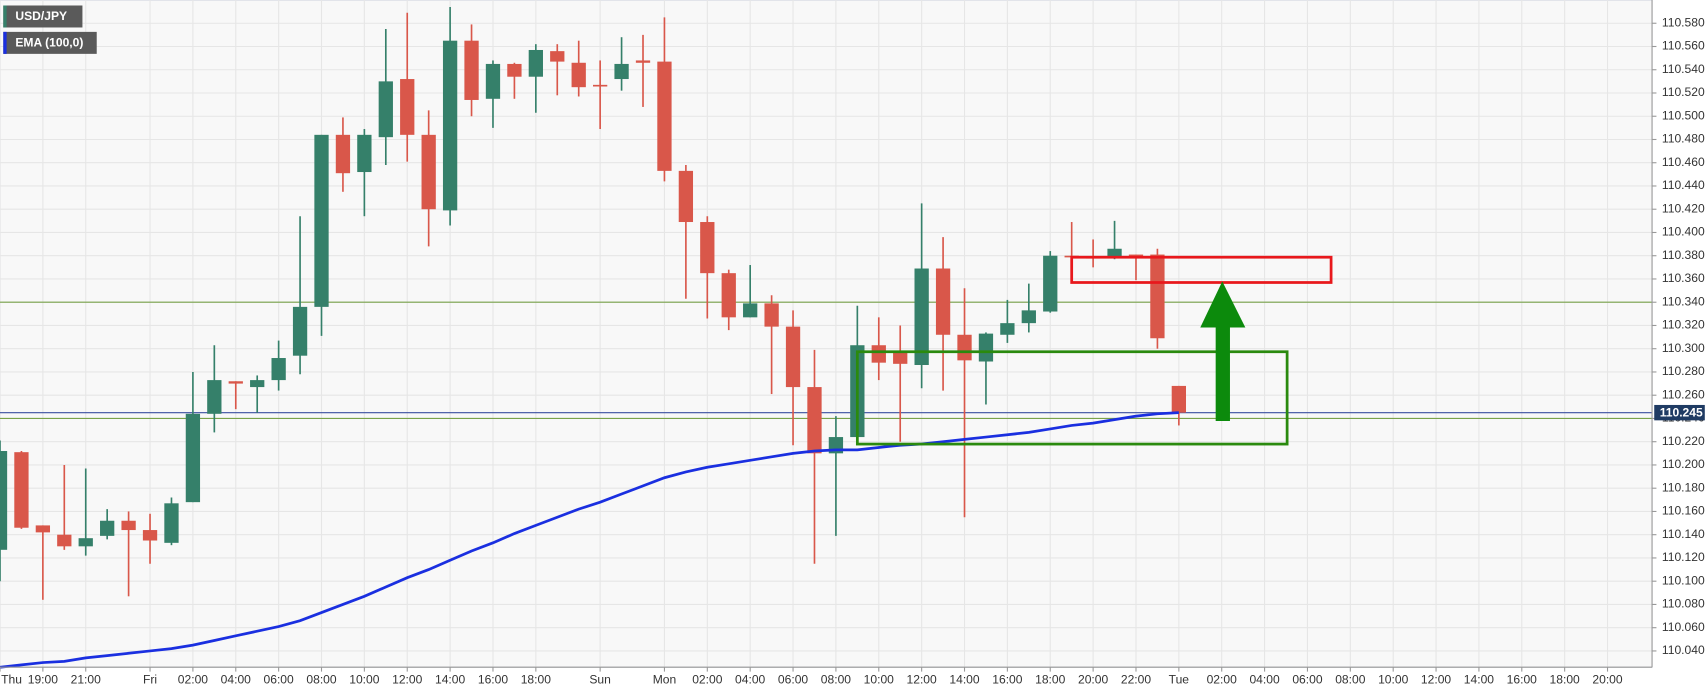 The height and width of the screenshot is (687, 1707). I want to click on annotations, so click(1094, 350).